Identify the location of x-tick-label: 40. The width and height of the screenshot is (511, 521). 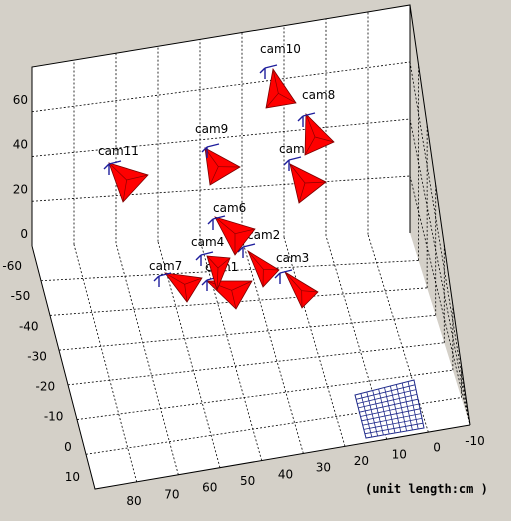
(285, 474).